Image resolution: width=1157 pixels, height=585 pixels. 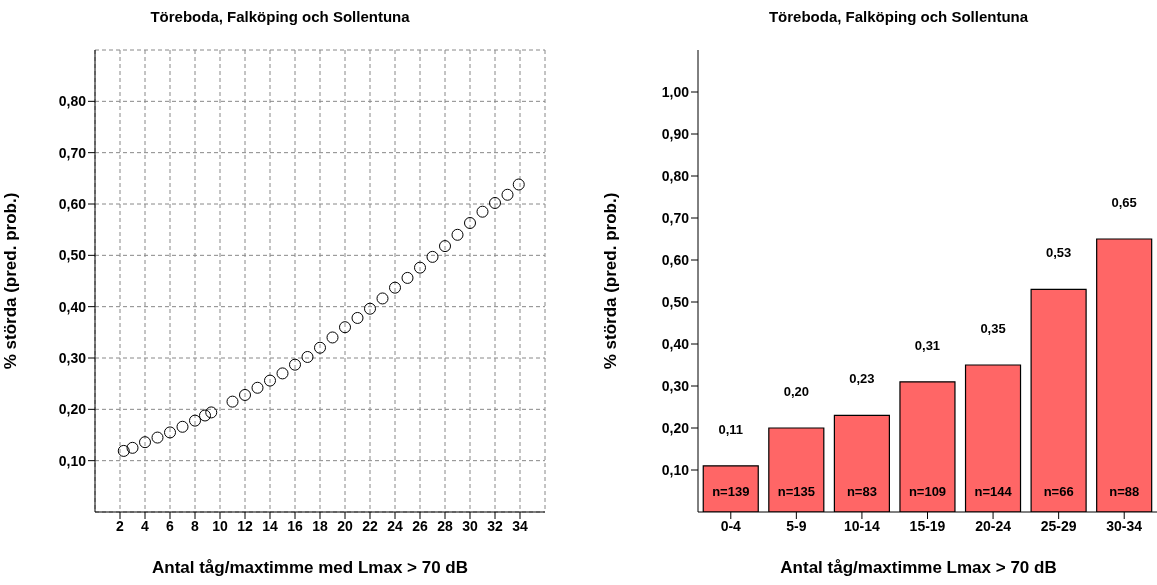 I want to click on data-label: 0,65, so click(x=1124, y=202).